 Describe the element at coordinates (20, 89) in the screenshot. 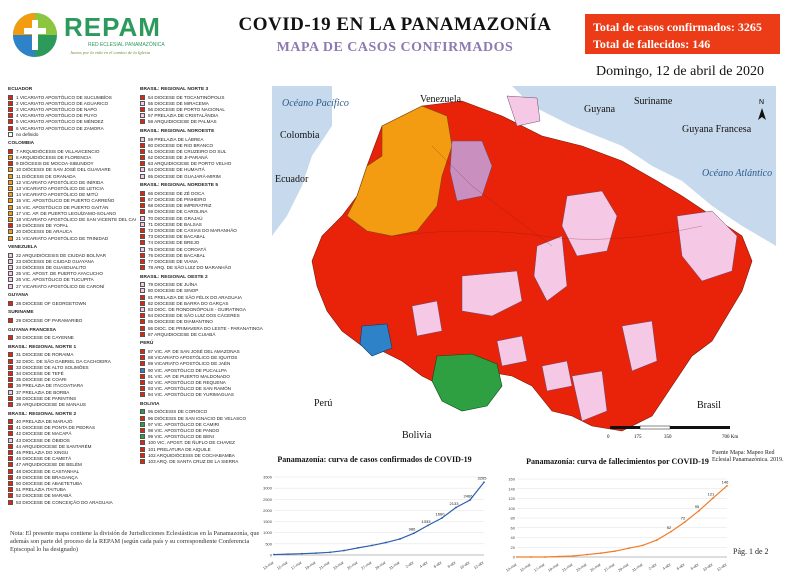

I see `legend-group-title: ECUADOR` at that location.